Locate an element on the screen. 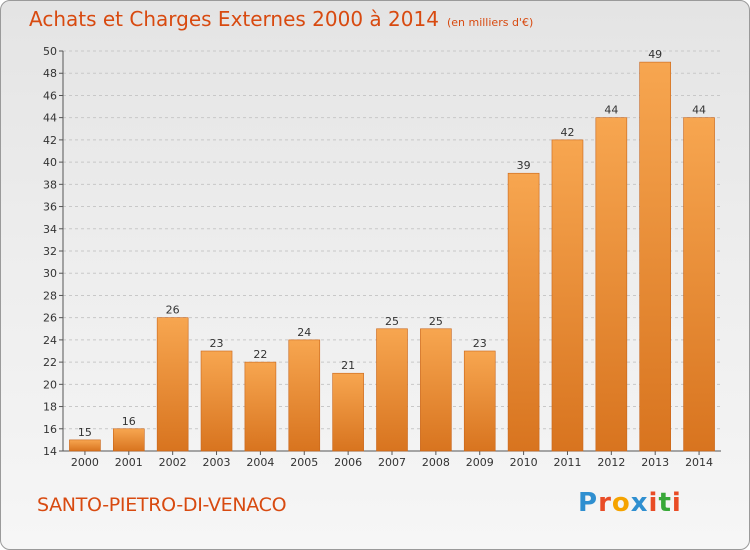  data-label-2006: 21 is located at coordinates (348, 365).